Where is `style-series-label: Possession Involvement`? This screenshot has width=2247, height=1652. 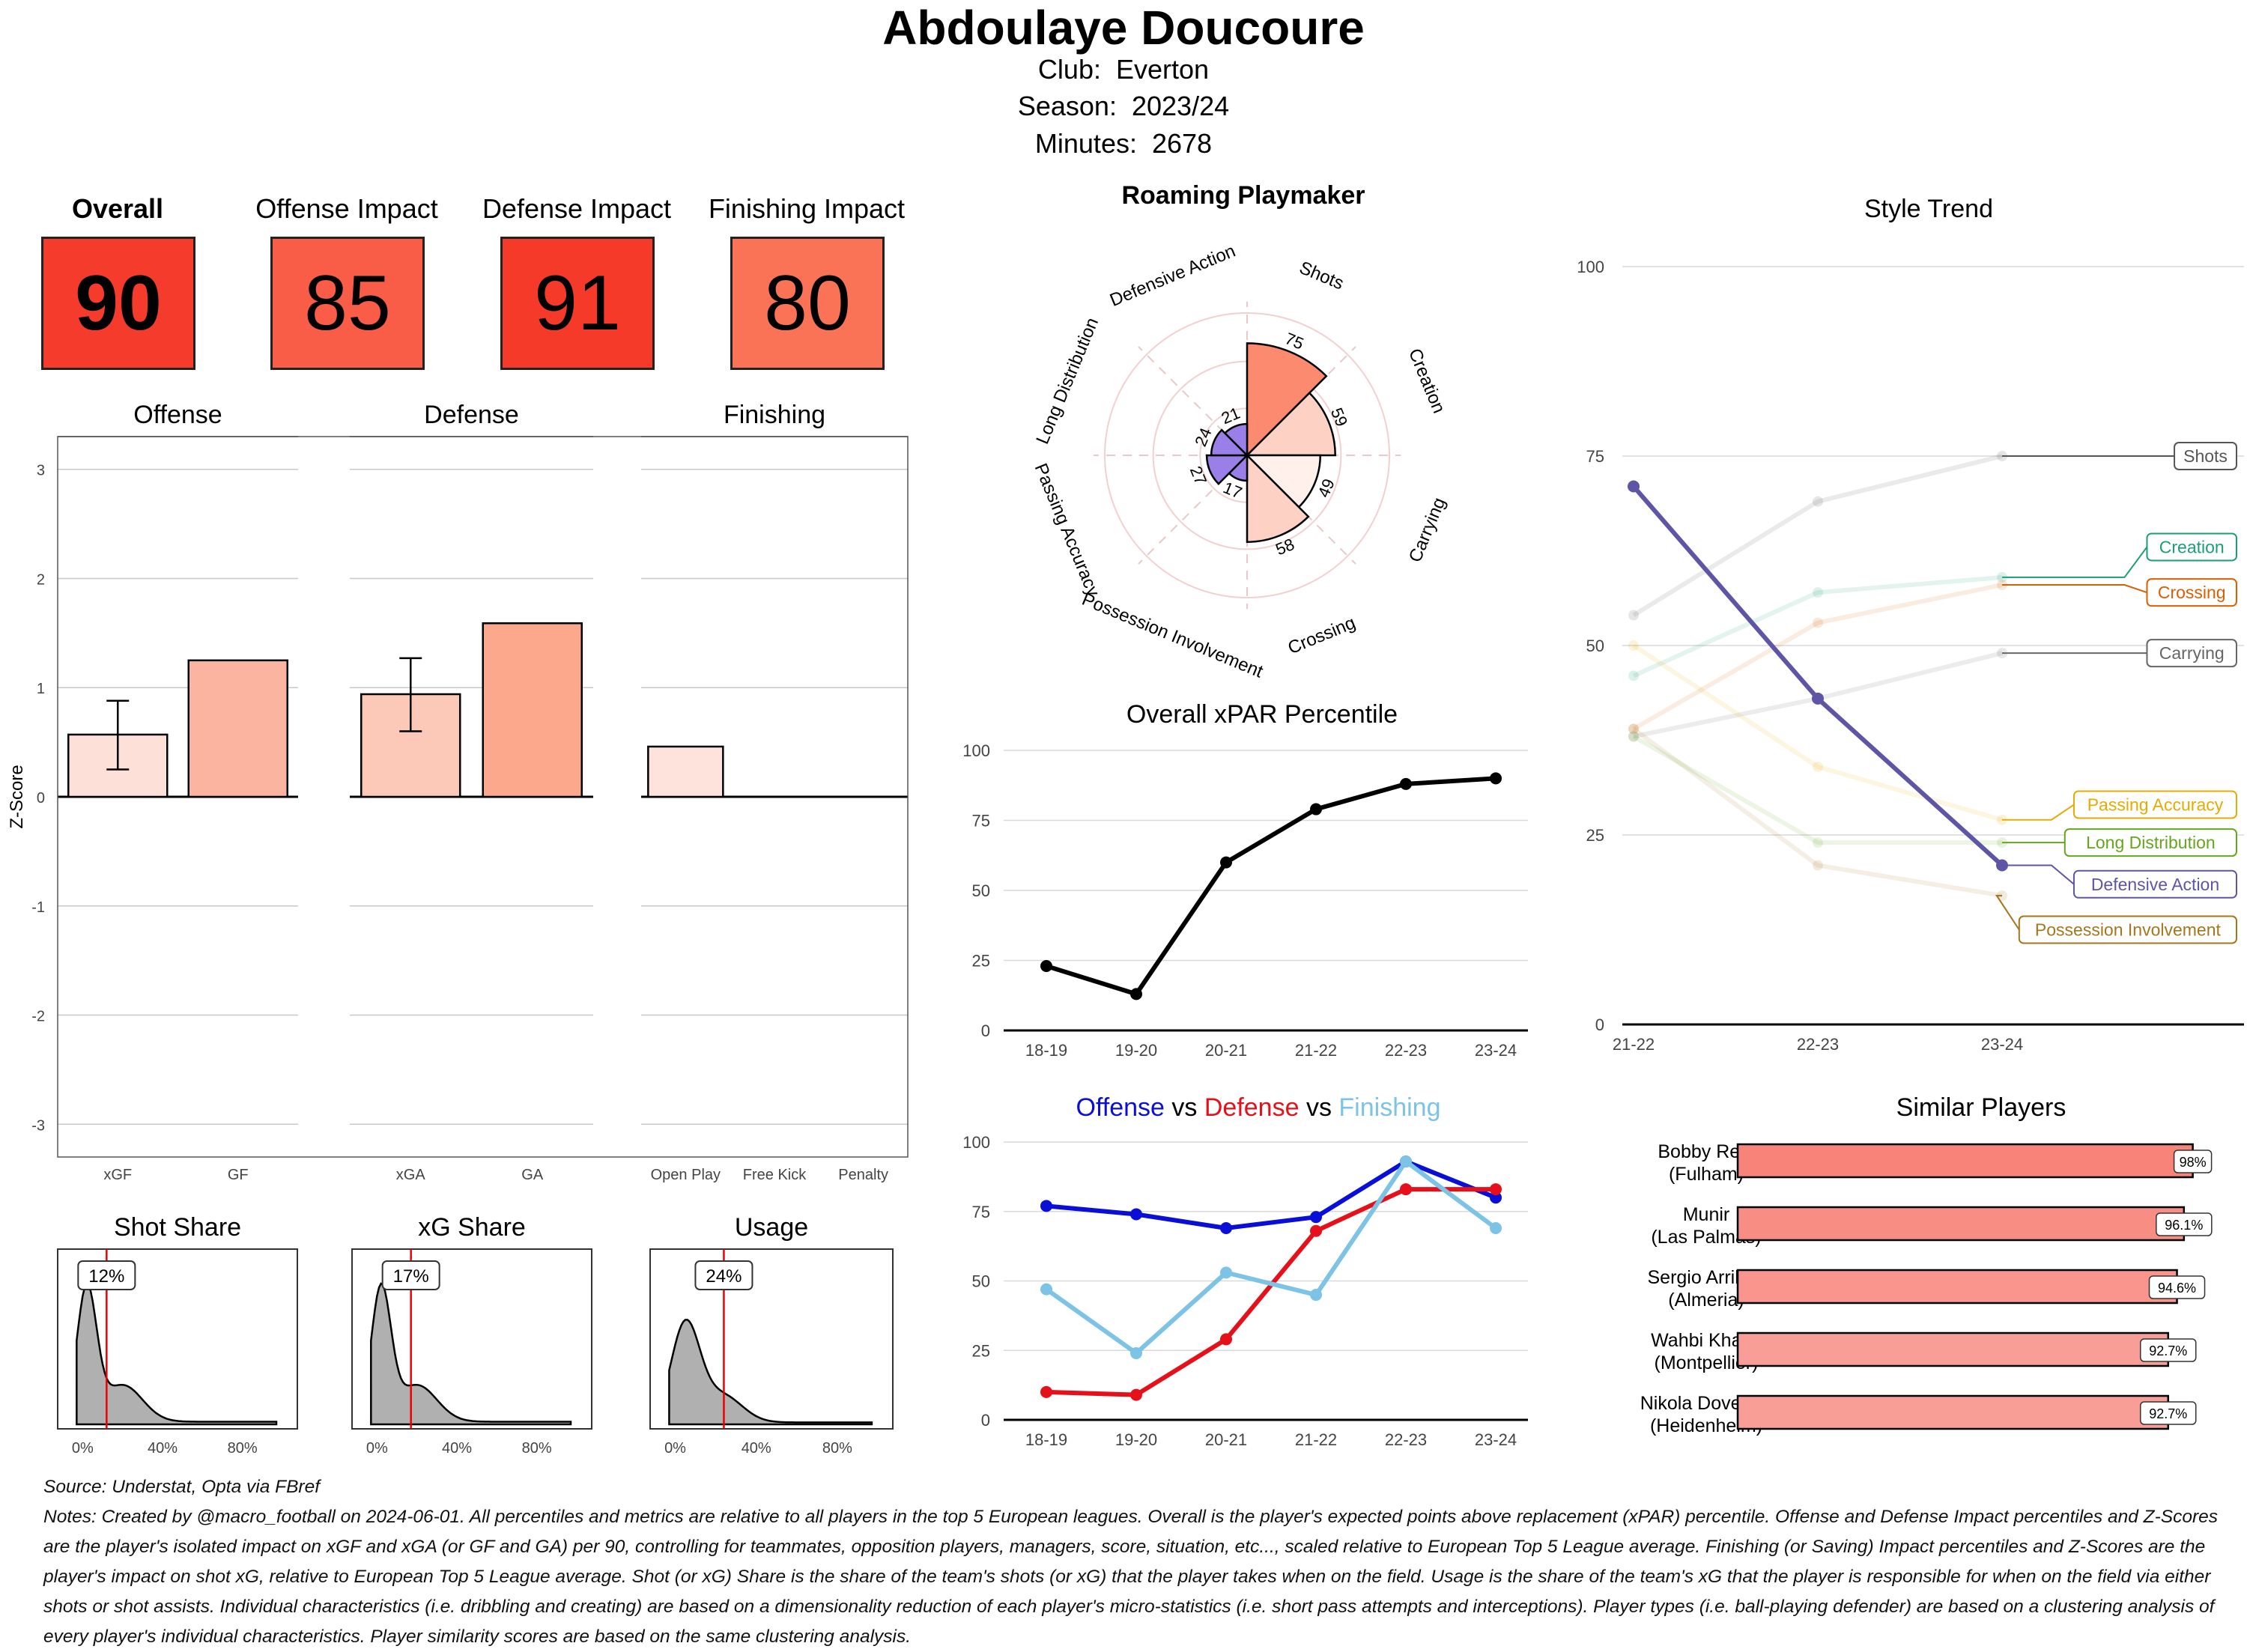
style-series-label: Possession Involvement is located at coordinates (2128, 930).